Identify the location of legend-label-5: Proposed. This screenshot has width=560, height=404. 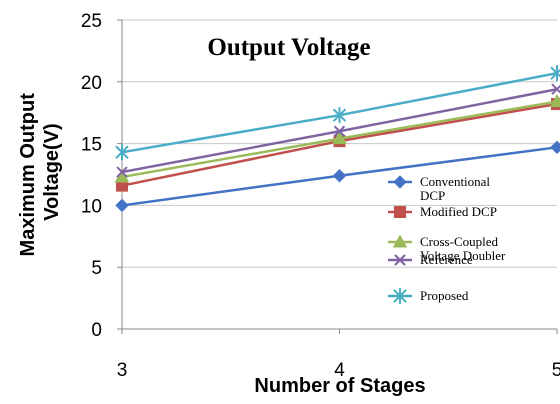
(444, 295).